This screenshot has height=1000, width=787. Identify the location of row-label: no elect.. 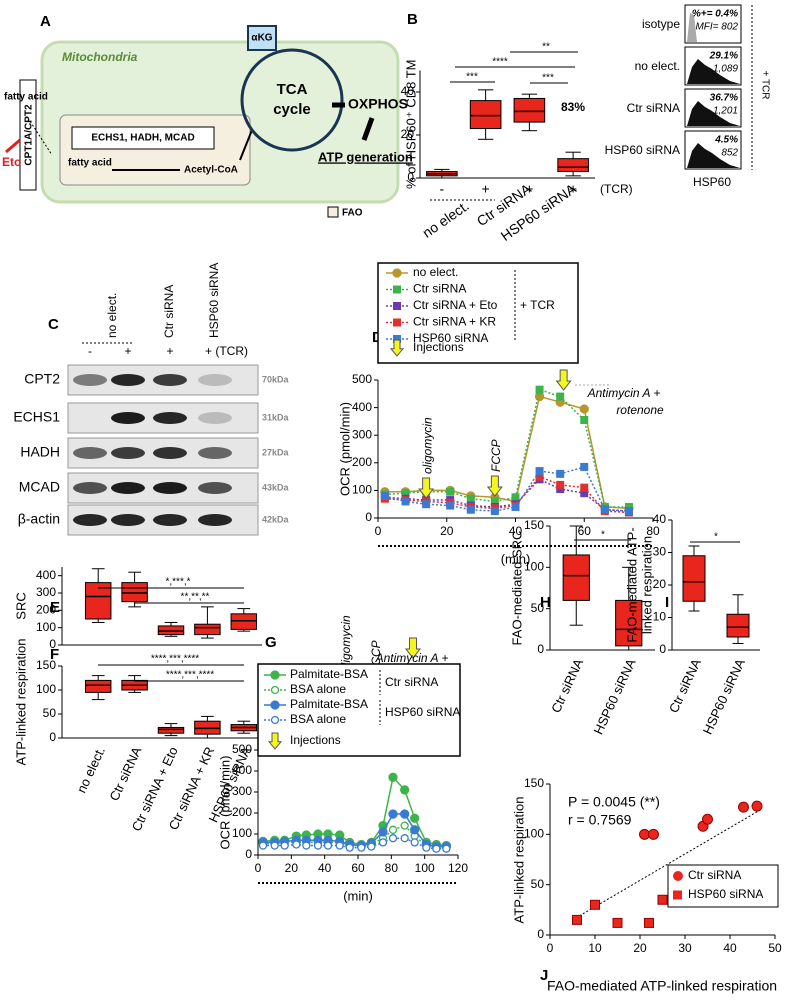
(657, 66).